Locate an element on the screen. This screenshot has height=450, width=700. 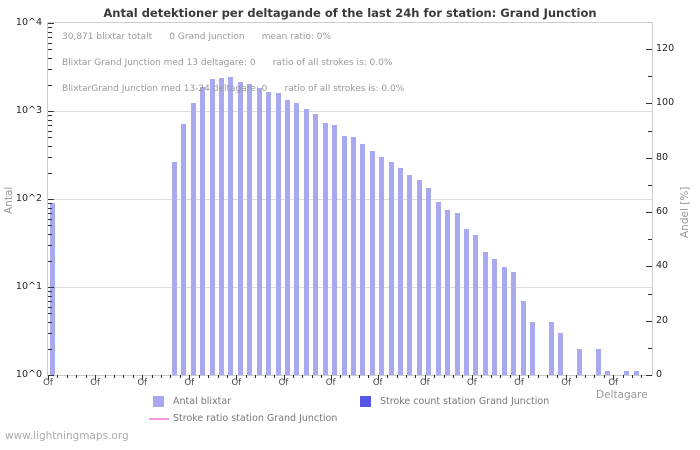
right-axis-tick-label: 0 is located at coordinates (659, 374).